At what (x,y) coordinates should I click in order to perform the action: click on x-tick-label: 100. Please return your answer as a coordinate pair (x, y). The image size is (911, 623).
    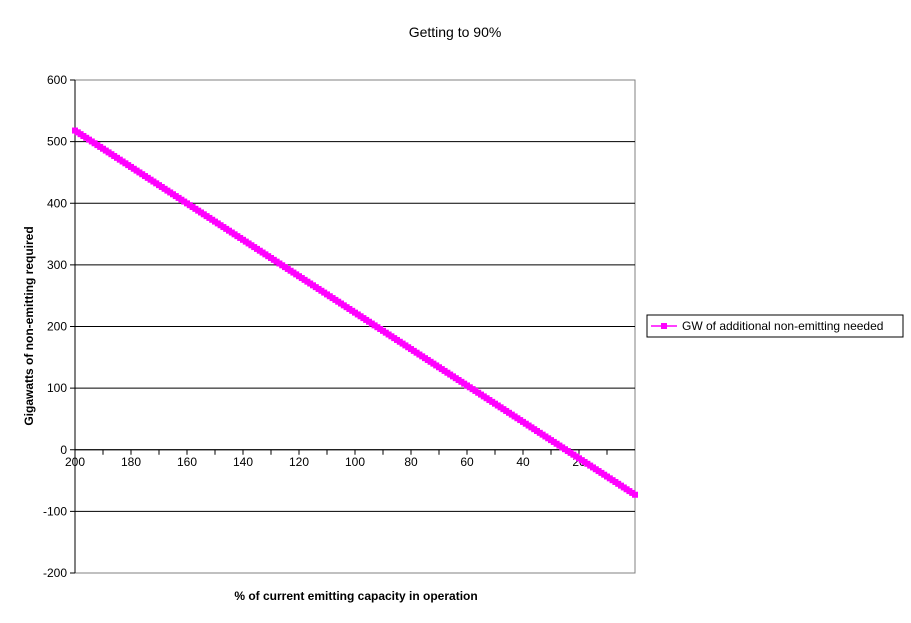
    Looking at the image, I should click on (355, 462).